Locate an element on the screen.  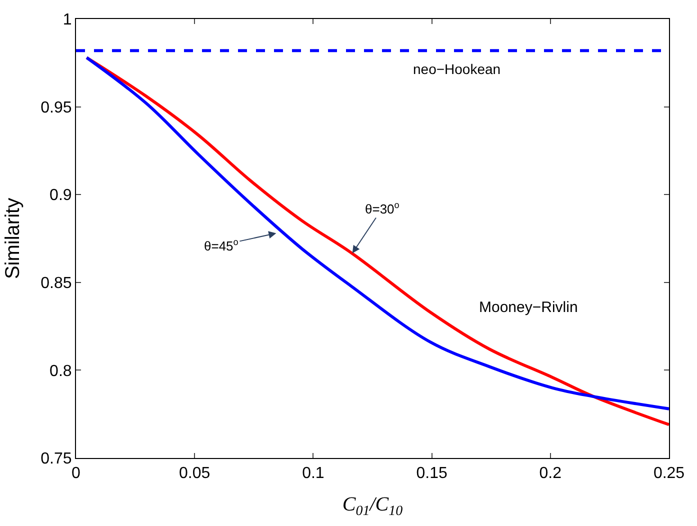
y-tick-label: 0.8 is located at coordinates (61, 371).